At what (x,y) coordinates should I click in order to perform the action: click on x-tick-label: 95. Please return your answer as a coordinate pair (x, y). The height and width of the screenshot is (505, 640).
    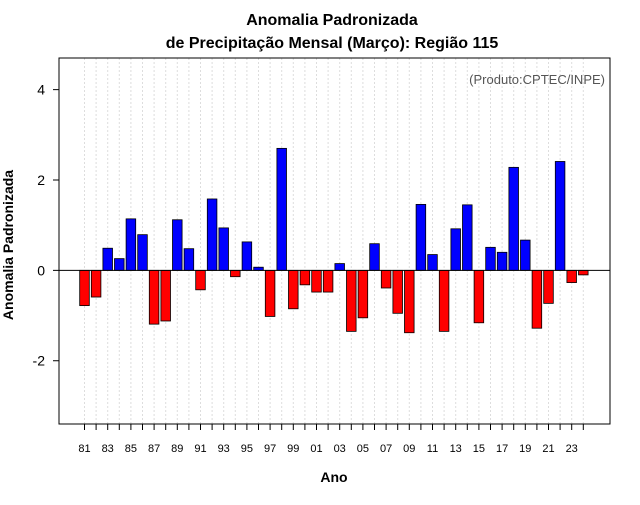
    Looking at the image, I should click on (247, 449).